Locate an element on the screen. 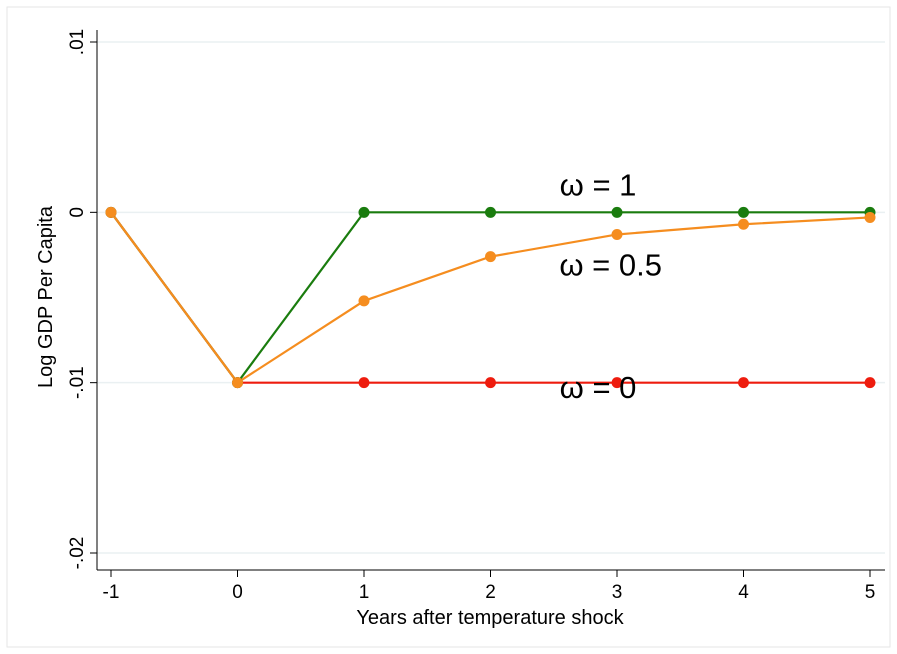 Image resolution: width=897 pixels, height=654 pixels. x-tick-label: 2 is located at coordinates (490, 592).